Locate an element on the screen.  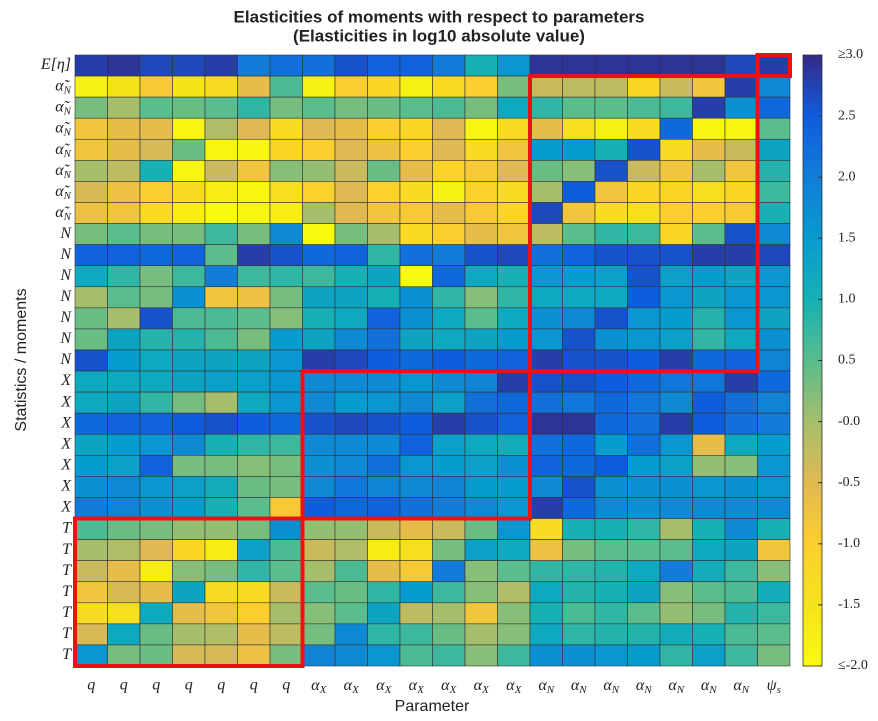
x-tick-label: ψs is located at coordinates (774, 686).